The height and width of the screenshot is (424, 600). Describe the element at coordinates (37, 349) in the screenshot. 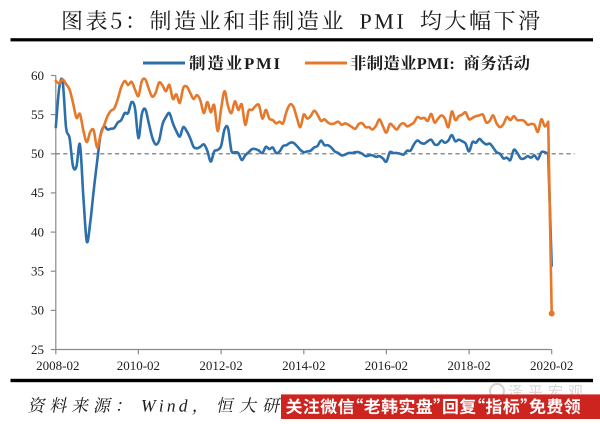

I see `svg-text: 25` at that location.